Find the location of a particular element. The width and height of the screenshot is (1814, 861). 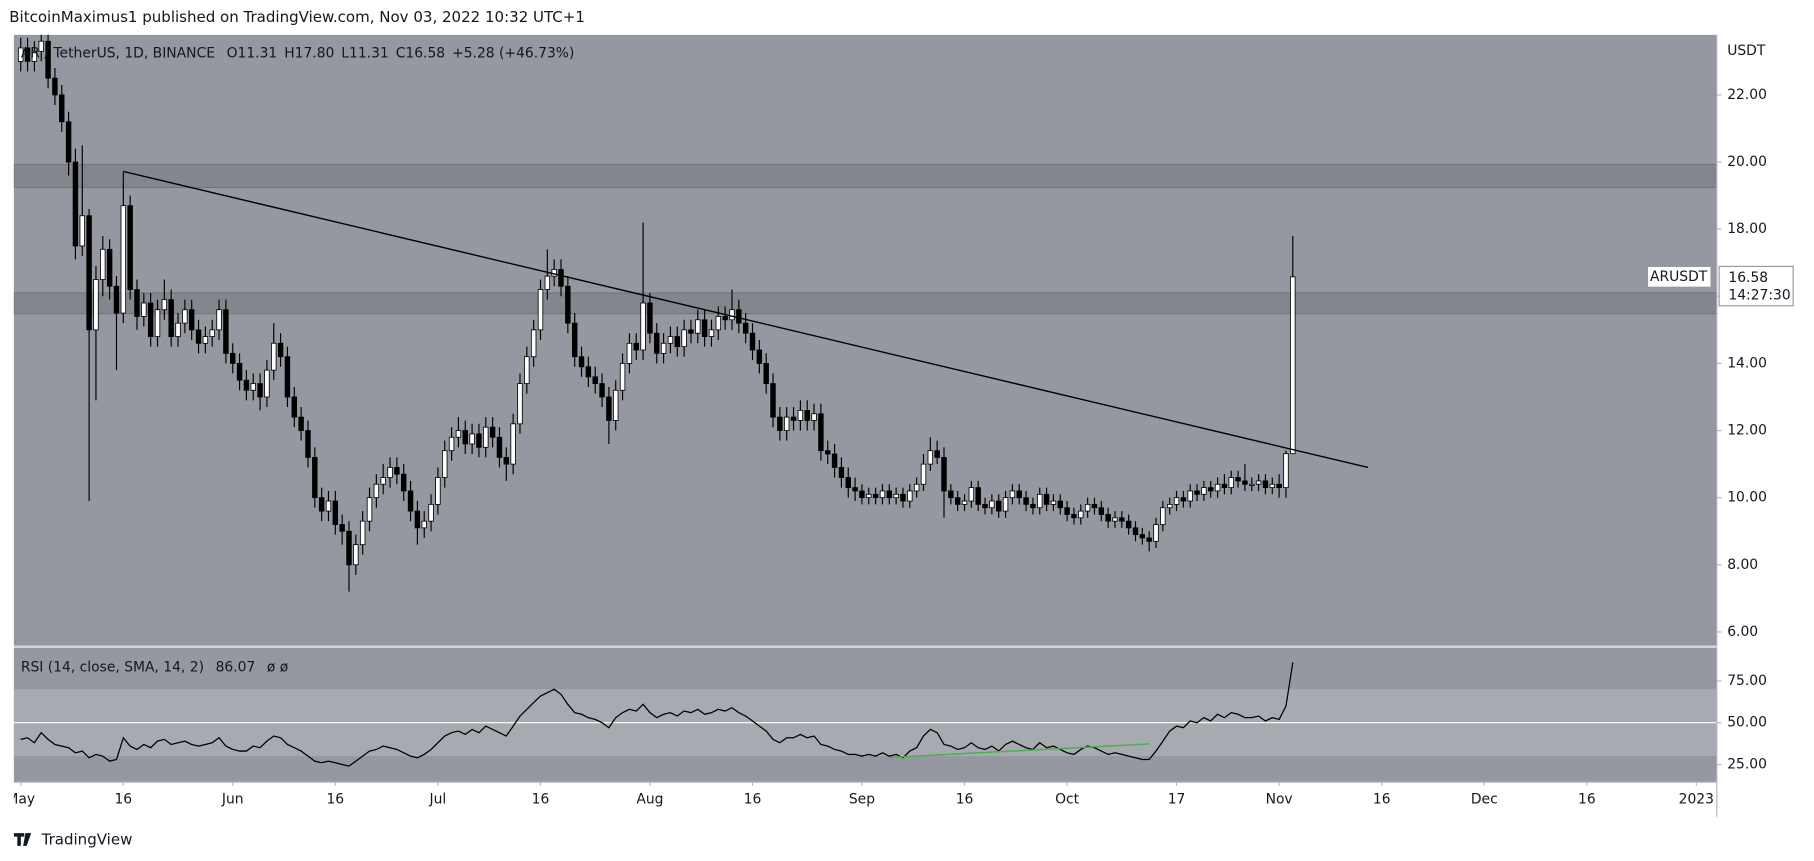

rsi-tick-label: 25.00 is located at coordinates (1747, 764).